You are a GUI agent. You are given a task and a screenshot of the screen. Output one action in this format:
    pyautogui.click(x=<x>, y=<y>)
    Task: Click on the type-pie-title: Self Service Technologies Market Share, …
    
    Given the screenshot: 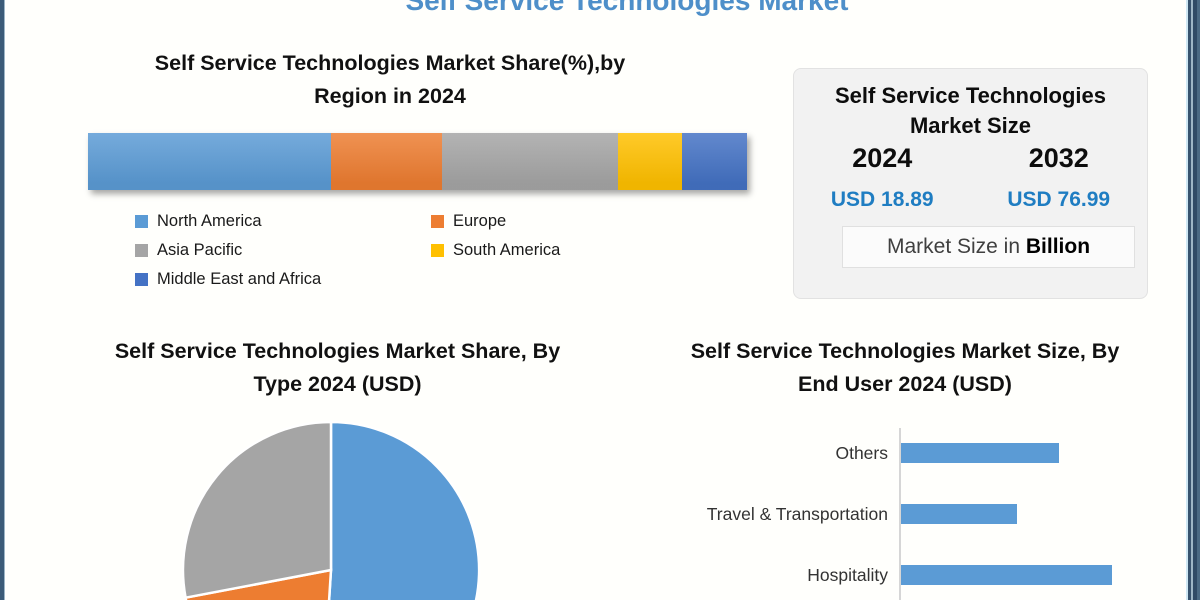 What is the action you would take?
    pyautogui.click(x=337, y=368)
    